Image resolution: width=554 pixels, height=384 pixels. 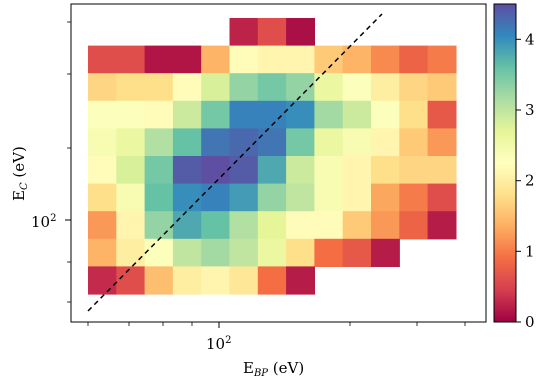 I want to click on y-axis-label: EC (eV), so click(x=20, y=173).